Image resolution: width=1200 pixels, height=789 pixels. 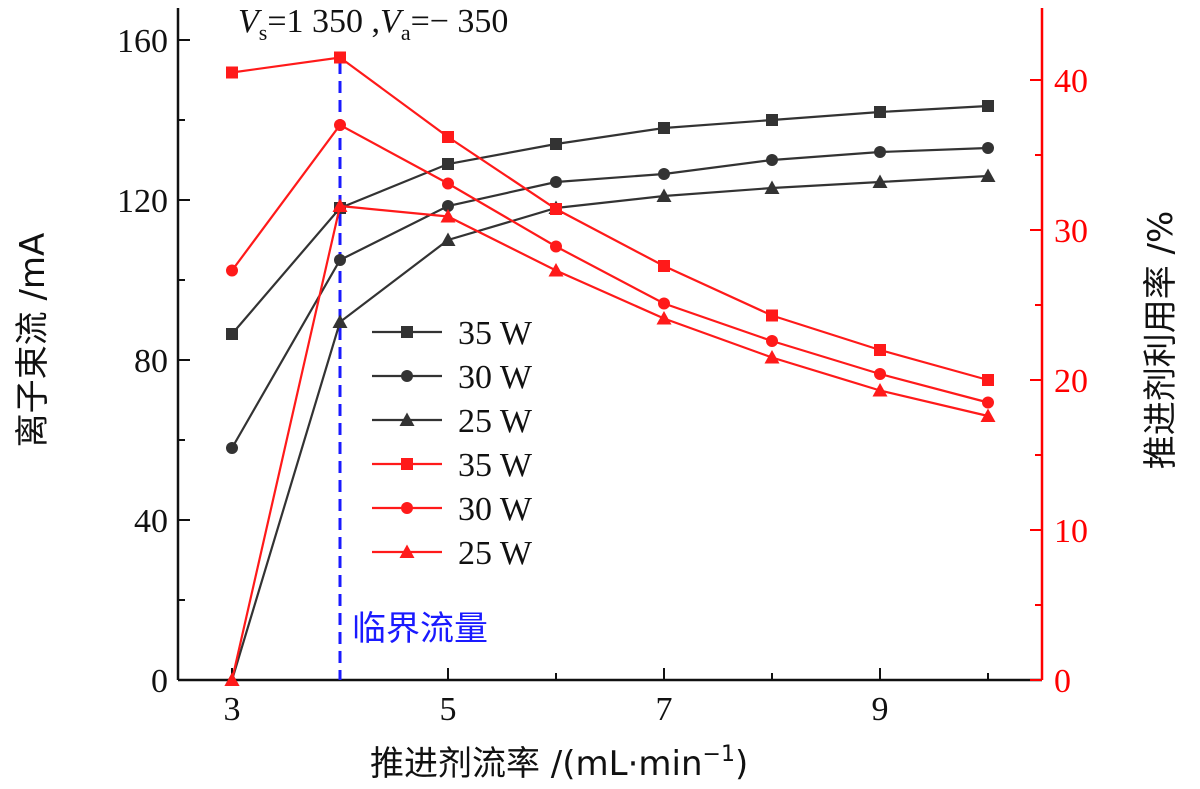 What do you see at coordinates (1071, 531) in the screenshot?
I see `right-axis-tick-label: 10` at bounding box center [1071, 531].